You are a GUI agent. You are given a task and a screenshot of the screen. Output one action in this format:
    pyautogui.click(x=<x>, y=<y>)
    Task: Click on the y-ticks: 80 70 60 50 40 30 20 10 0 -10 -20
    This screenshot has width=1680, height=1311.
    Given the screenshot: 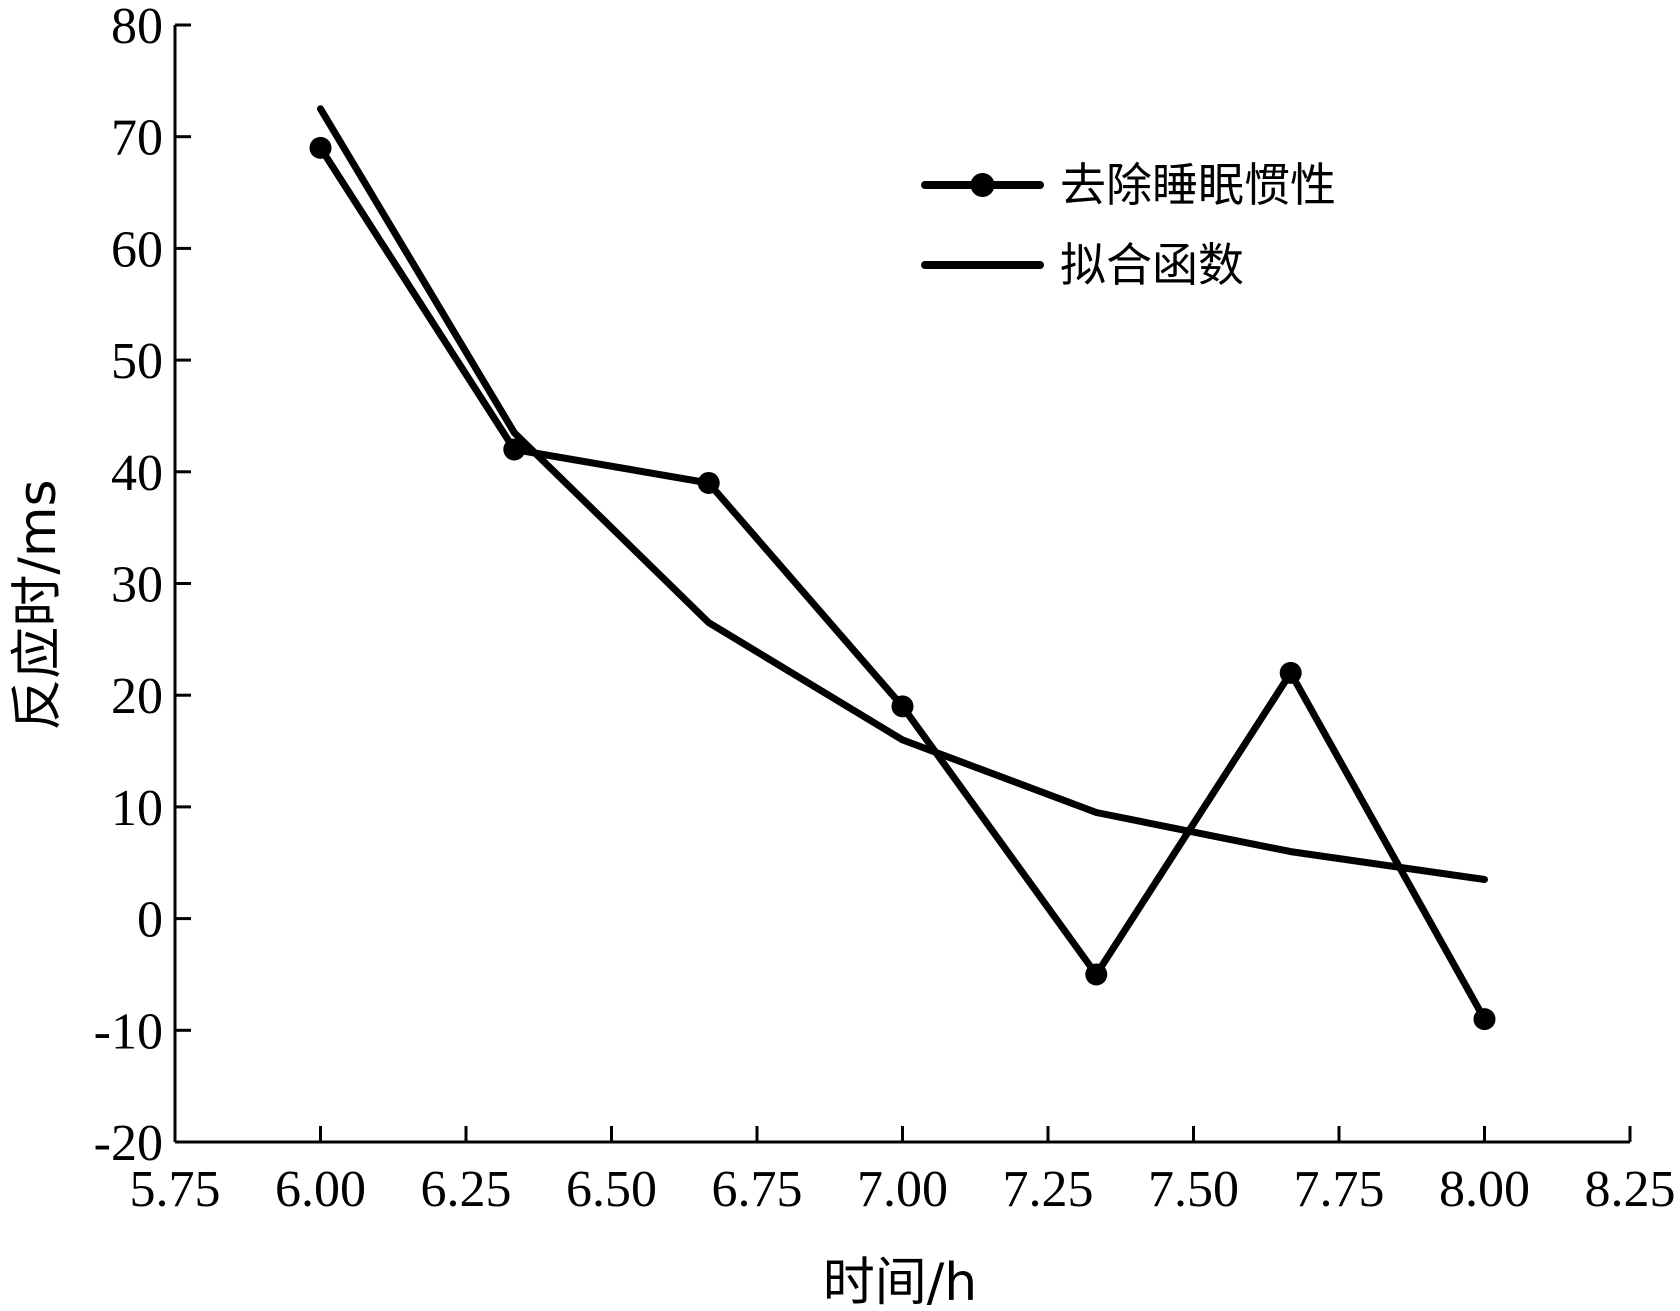 What is the action you would take?
    pyautogui.click(x=142, y=586)
    